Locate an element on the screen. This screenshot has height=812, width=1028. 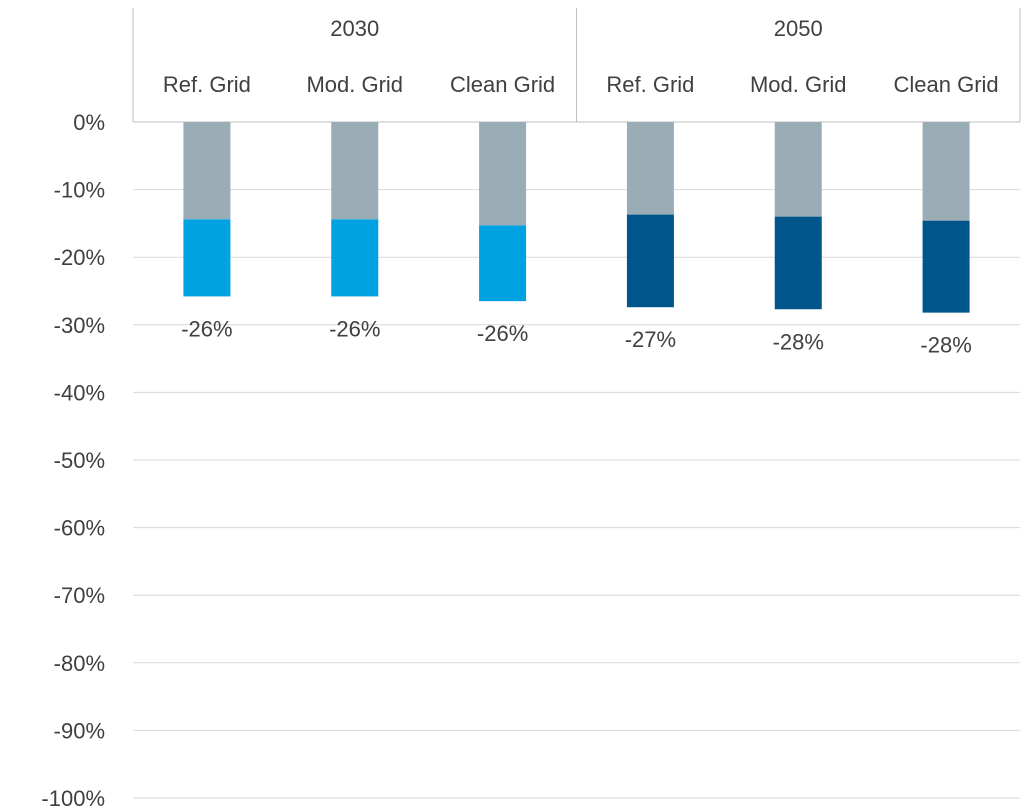
group-label: 2030 is located at coordinates (354, 28).